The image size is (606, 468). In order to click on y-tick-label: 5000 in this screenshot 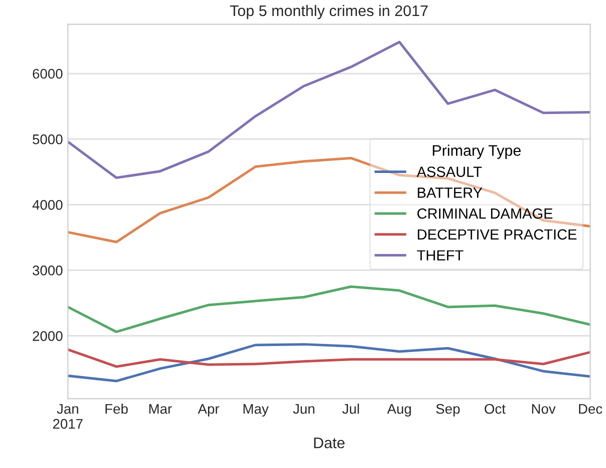, I will do `click(47, 139)`.